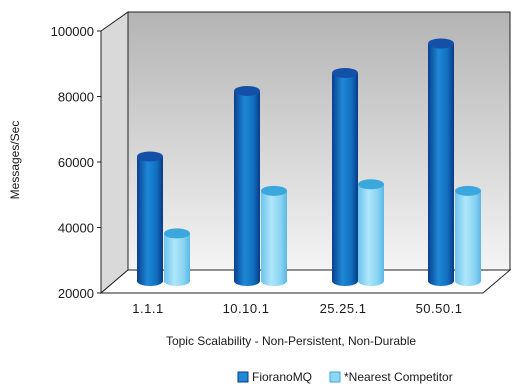  I want to click on legend-label-fioranomq: FioranoMQ, so click(282, 377).